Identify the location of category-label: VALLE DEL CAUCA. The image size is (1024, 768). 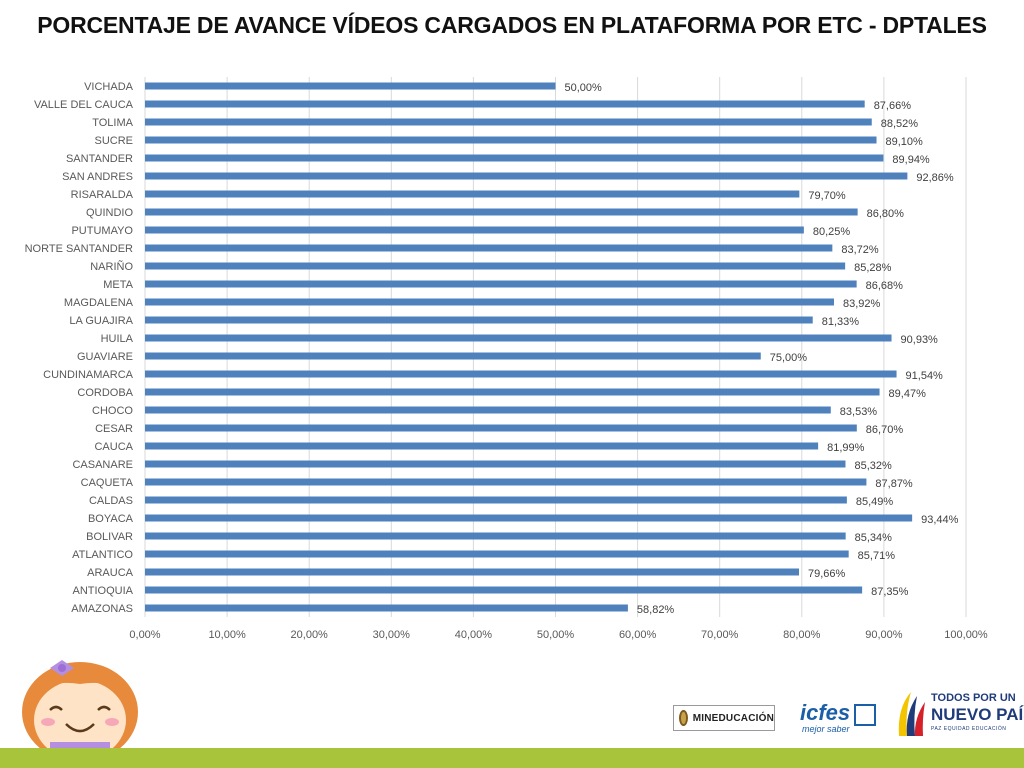
(84, 105).